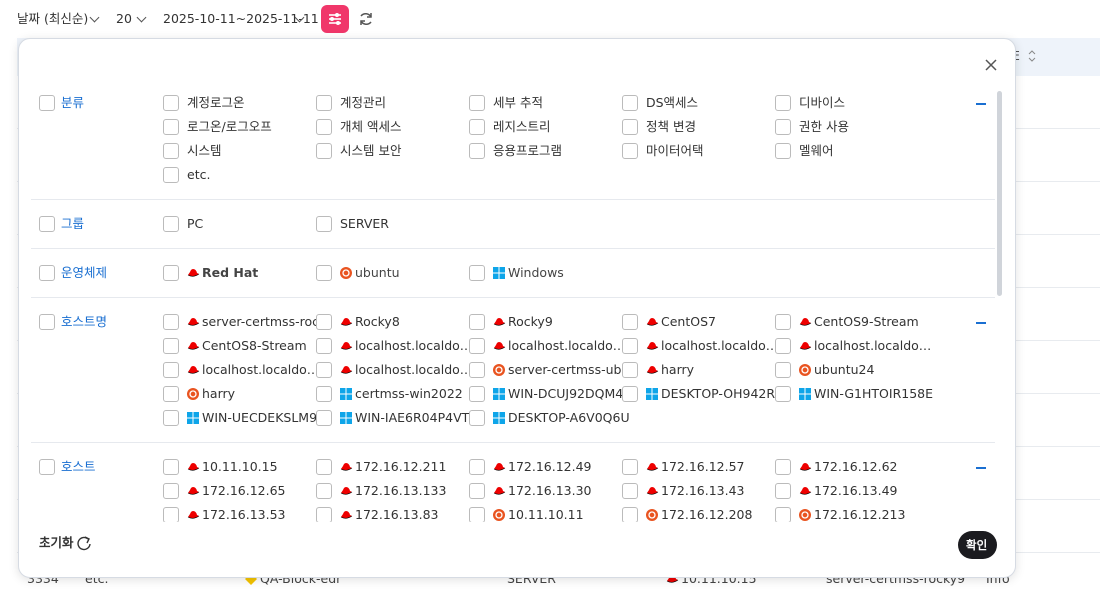 This screenshot has height=594, width=1100. What do you see at coordinates (241, 18) in the screenshot?
I see `date-range: 2025-10-11~2025-11-11` at bounding box center [241, 18].